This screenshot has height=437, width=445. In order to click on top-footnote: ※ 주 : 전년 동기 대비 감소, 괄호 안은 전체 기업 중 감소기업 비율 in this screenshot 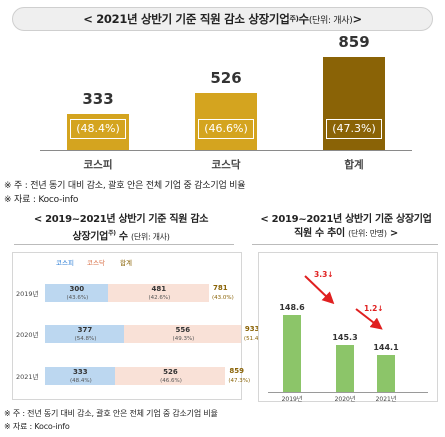, I will do `click(125, 186)`.